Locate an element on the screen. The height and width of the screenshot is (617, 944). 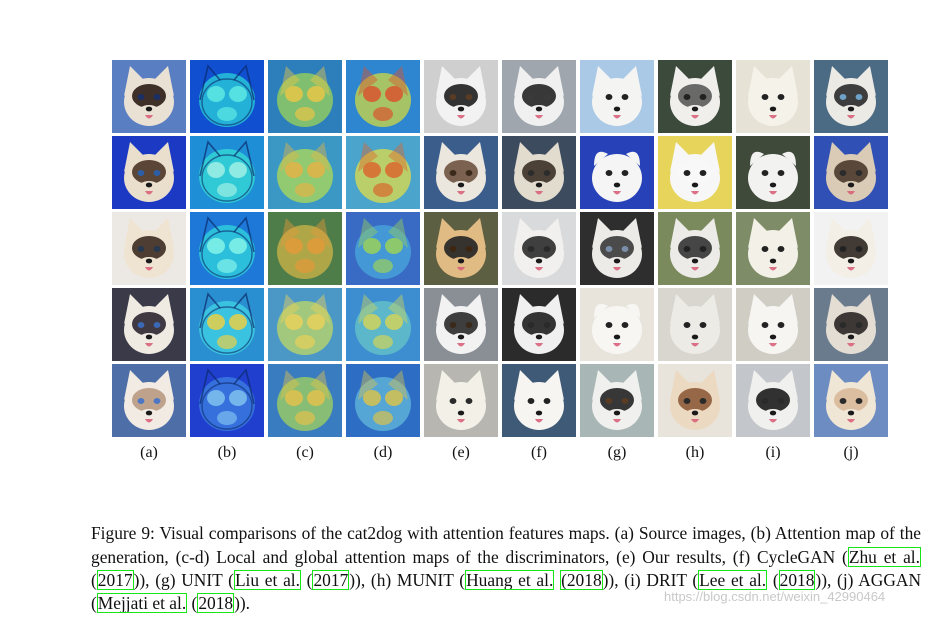
thumbnail-r3-c3 is located at coordinates (305, 248).